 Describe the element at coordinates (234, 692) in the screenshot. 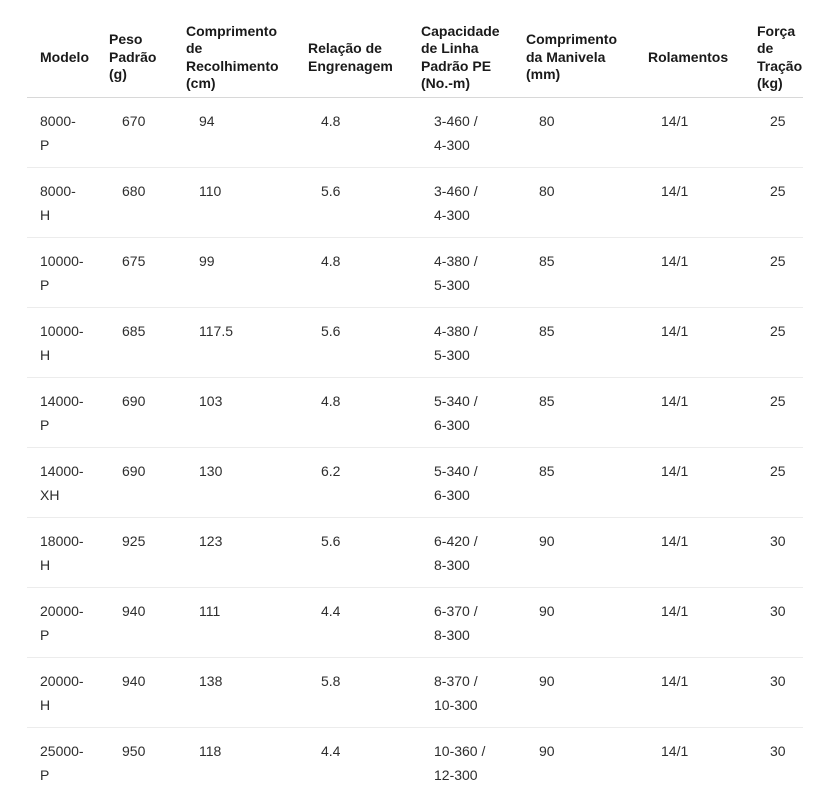

I see `cell-comprimento-recolhimento: 138` at that location.